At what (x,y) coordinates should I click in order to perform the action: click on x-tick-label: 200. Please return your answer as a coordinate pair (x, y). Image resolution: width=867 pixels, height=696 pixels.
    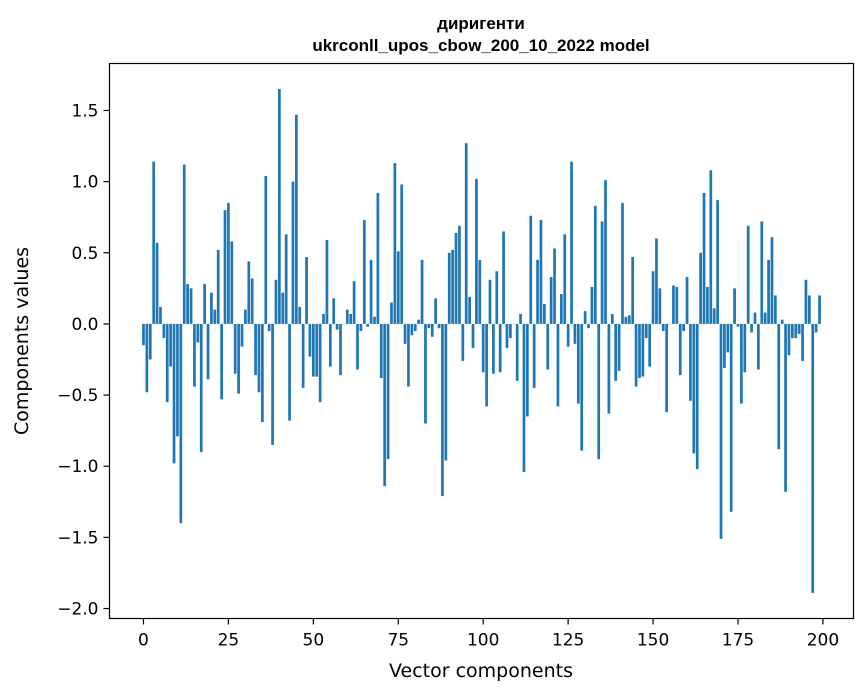
    Looking at the image, I should click on (823, 641).